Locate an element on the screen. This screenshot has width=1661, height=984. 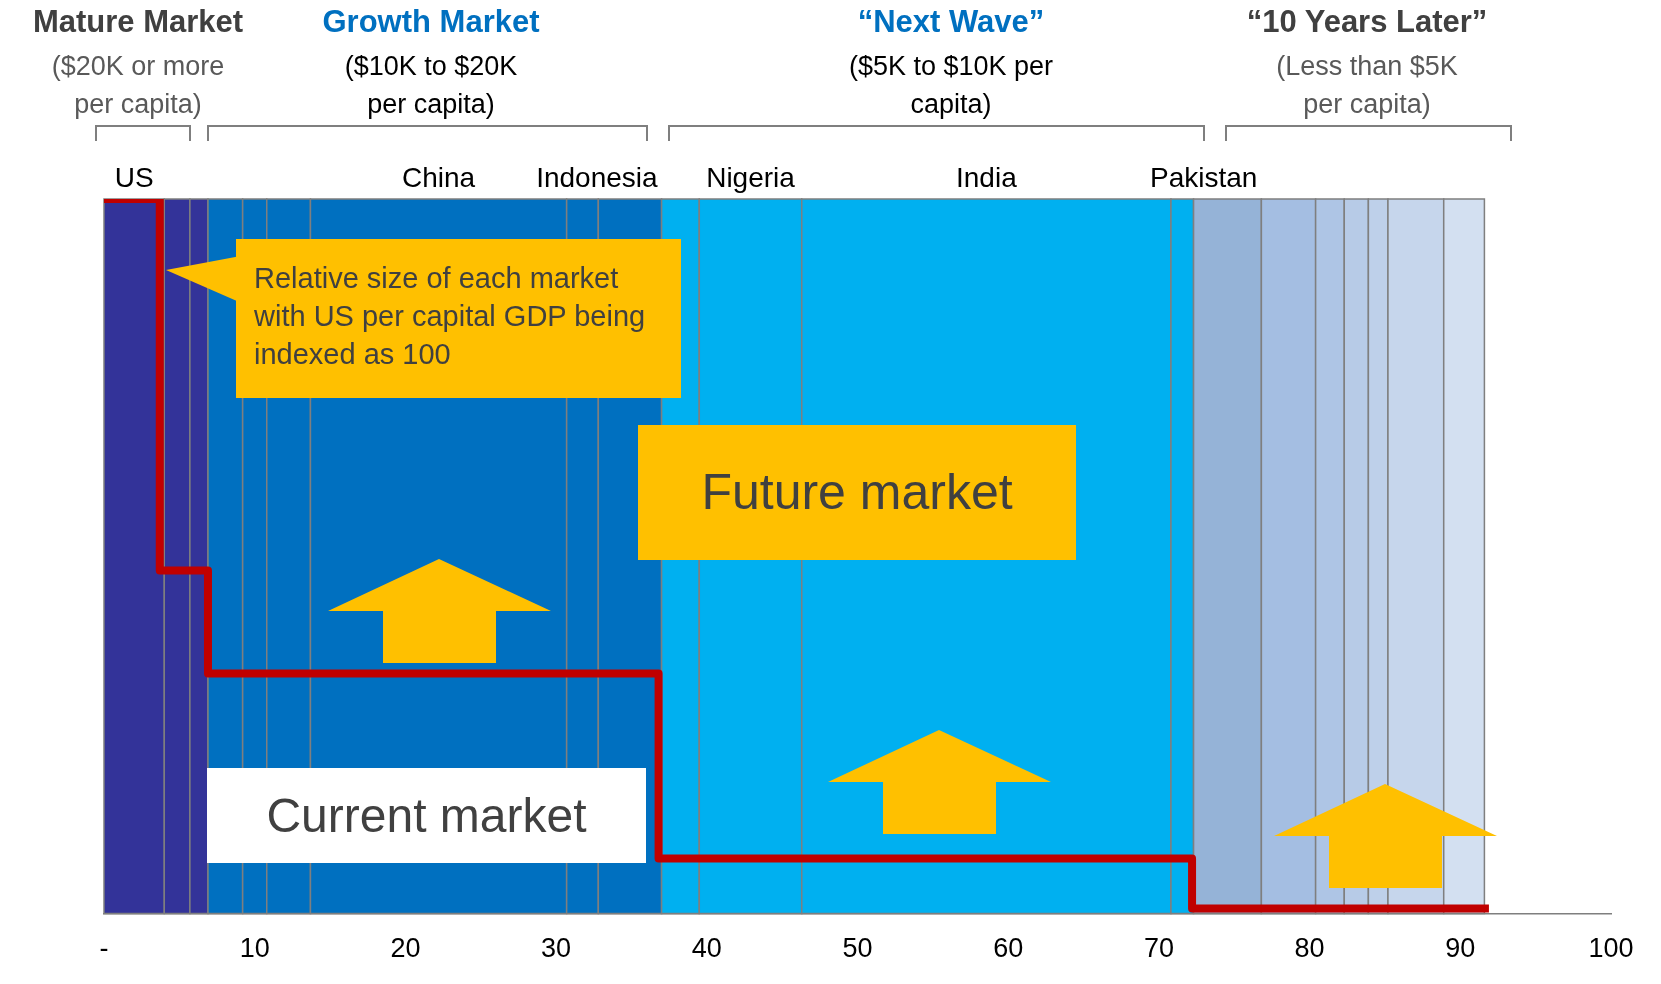
x-tick-label: 70 is located at coordinates (1158, 948).